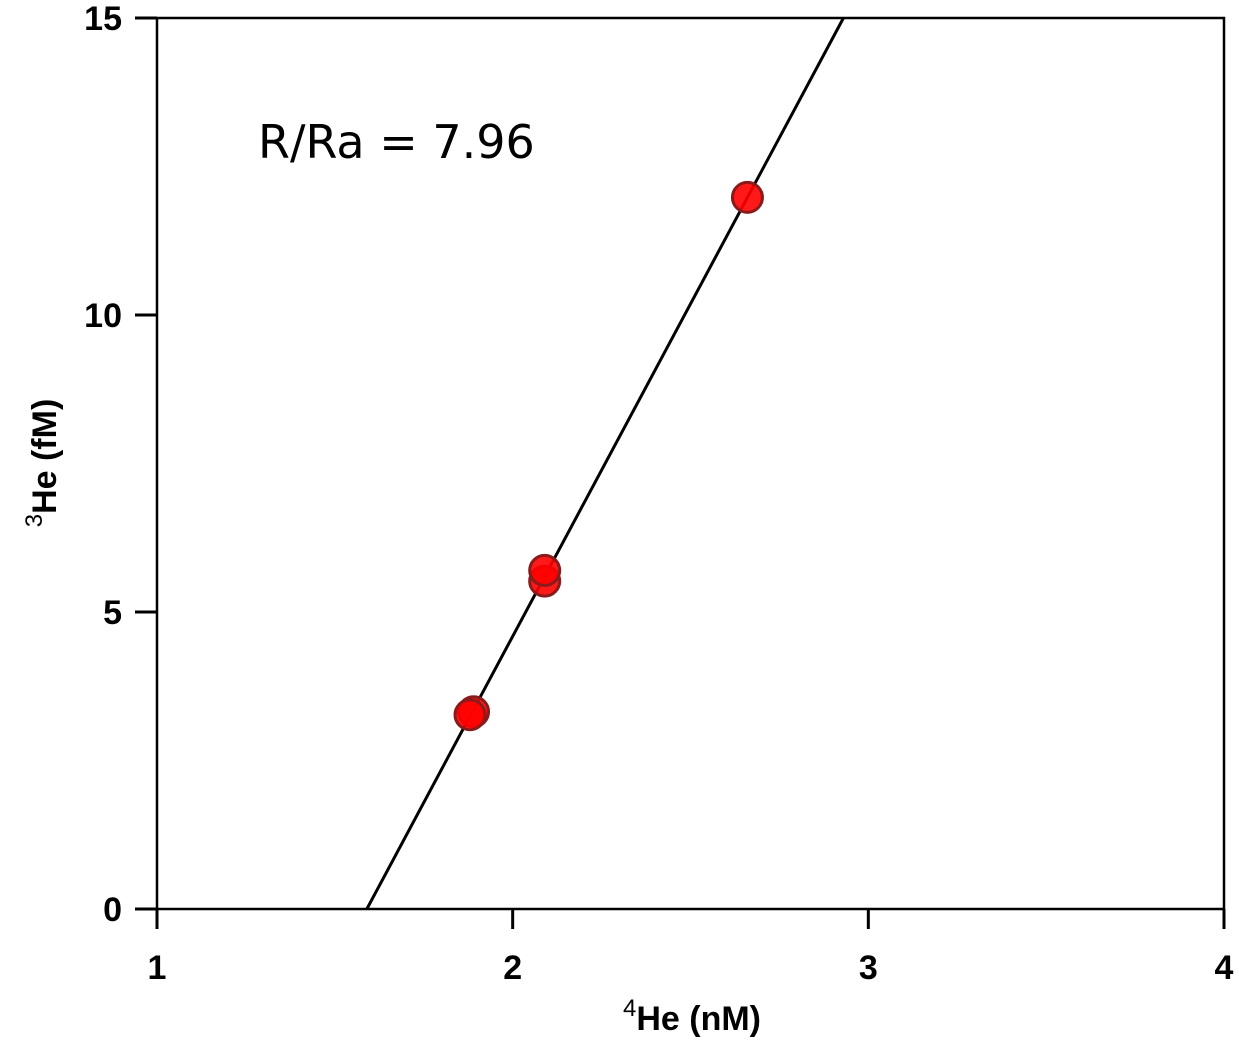  I want to click on points-layer, so click(608, 456).